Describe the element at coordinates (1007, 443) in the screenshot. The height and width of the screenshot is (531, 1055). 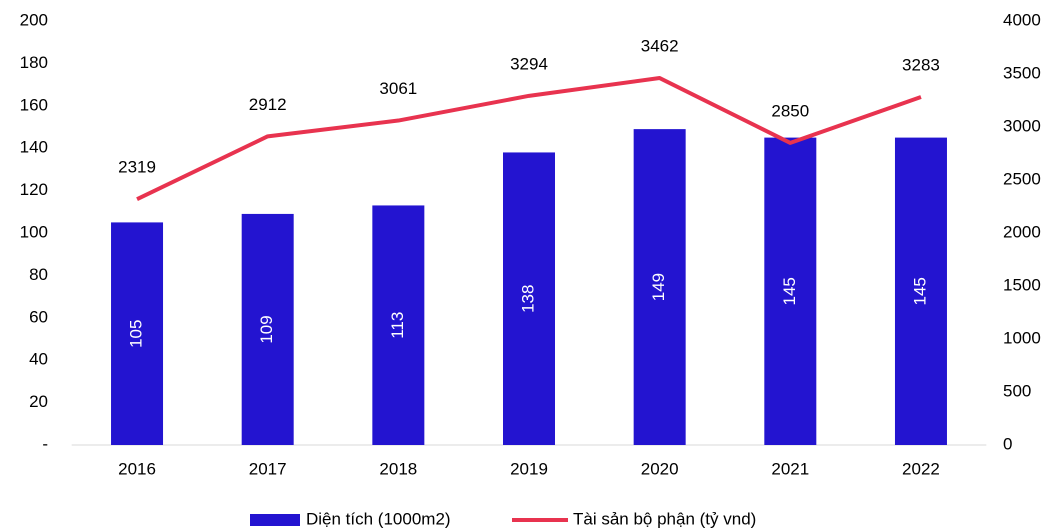
I see `y2-tick-label: 0` at that location.